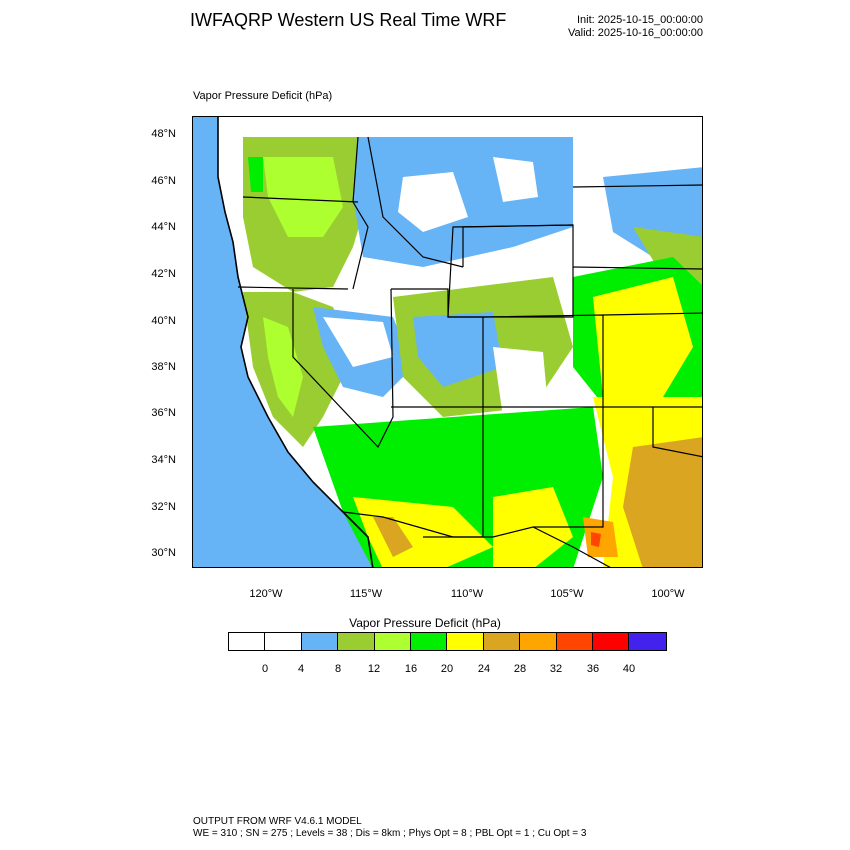 This screenshot has width=850, height=850. What do you see at coordinates (484, 669) in the screenshot?
I see `colorbar-label: 24` at bounding box center [484, 669].